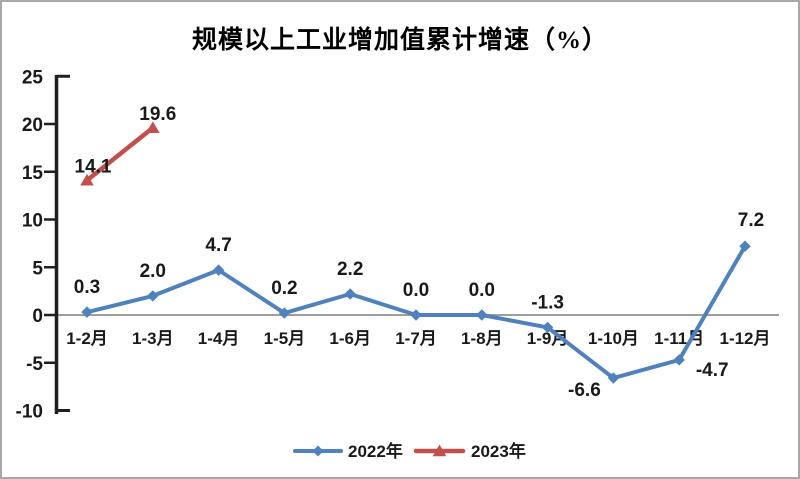 Image resolution: width=800 pixels, height=479 pixels. What do you see at coordinates (153, 338) in the screenshot?
I see `x-tick-label: 1-3月` at bounding box center [153, 338].